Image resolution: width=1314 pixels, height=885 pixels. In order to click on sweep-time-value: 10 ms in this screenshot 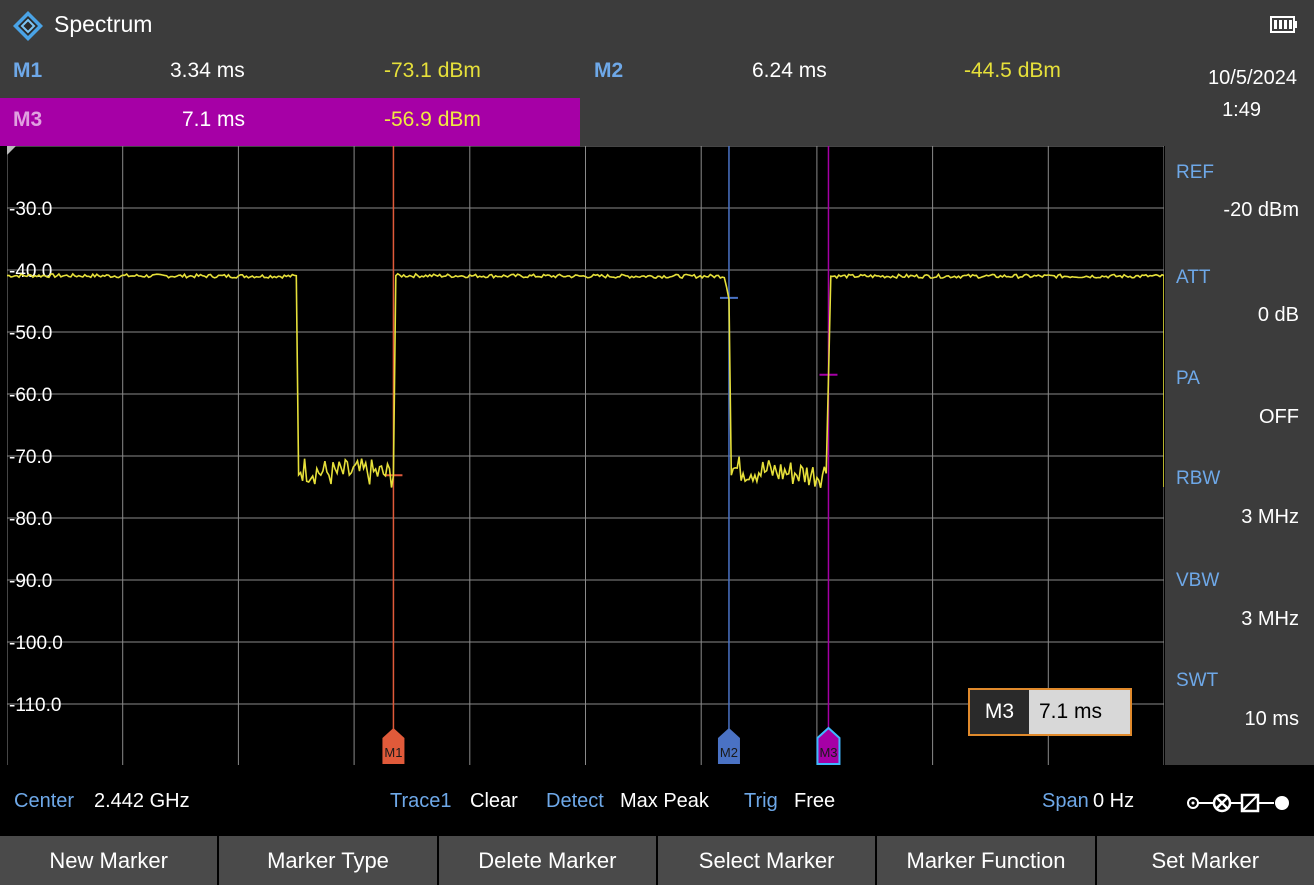, I will do `click(1271, 719)`.